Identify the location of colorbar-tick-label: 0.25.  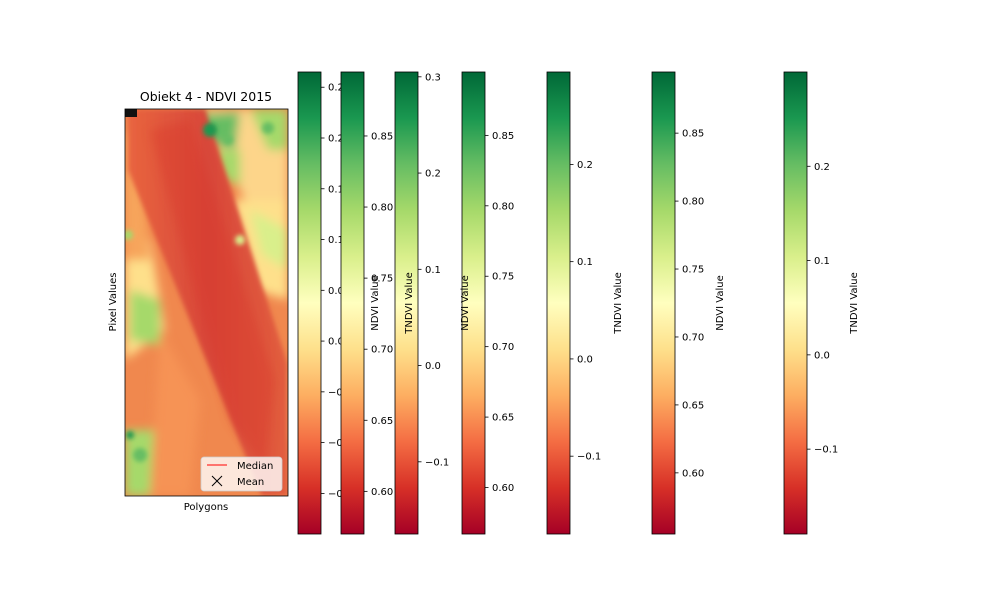
(339, 88).